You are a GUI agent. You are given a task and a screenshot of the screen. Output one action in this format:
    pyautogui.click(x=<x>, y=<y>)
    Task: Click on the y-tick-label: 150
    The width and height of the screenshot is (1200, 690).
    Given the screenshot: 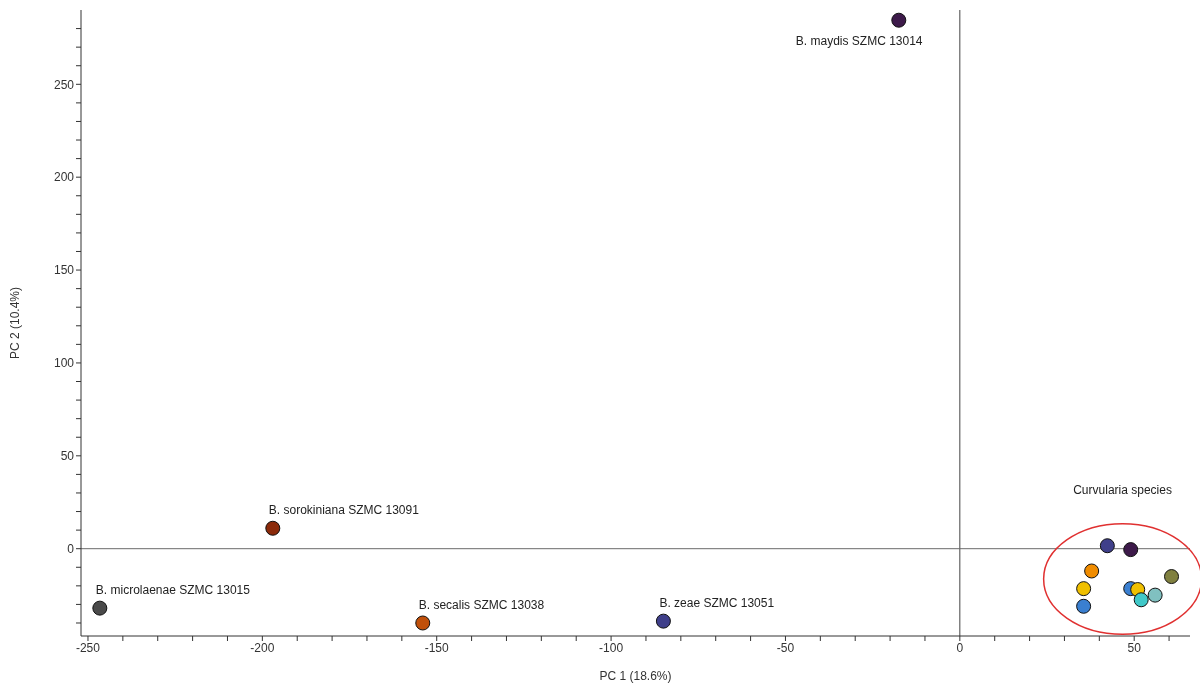 What is the action you would take?
    pyautogui.click(x=64, y=270)
    